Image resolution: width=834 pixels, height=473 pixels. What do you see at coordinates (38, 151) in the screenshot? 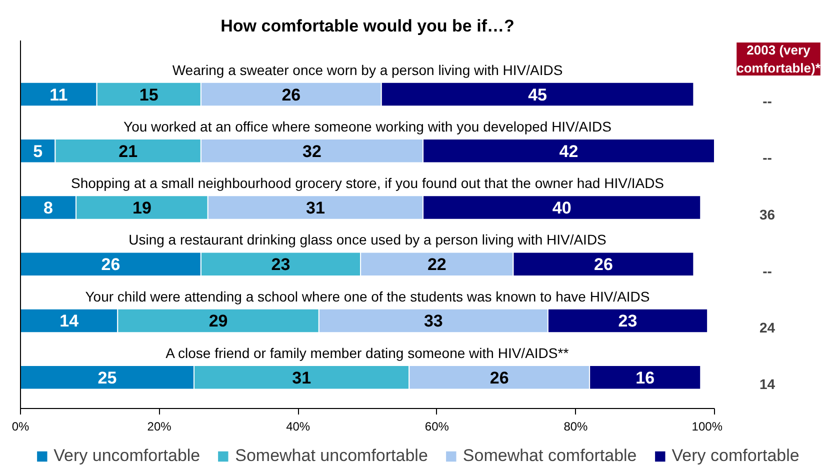
I see `data-label: 5` at bounding box center [38, 151].